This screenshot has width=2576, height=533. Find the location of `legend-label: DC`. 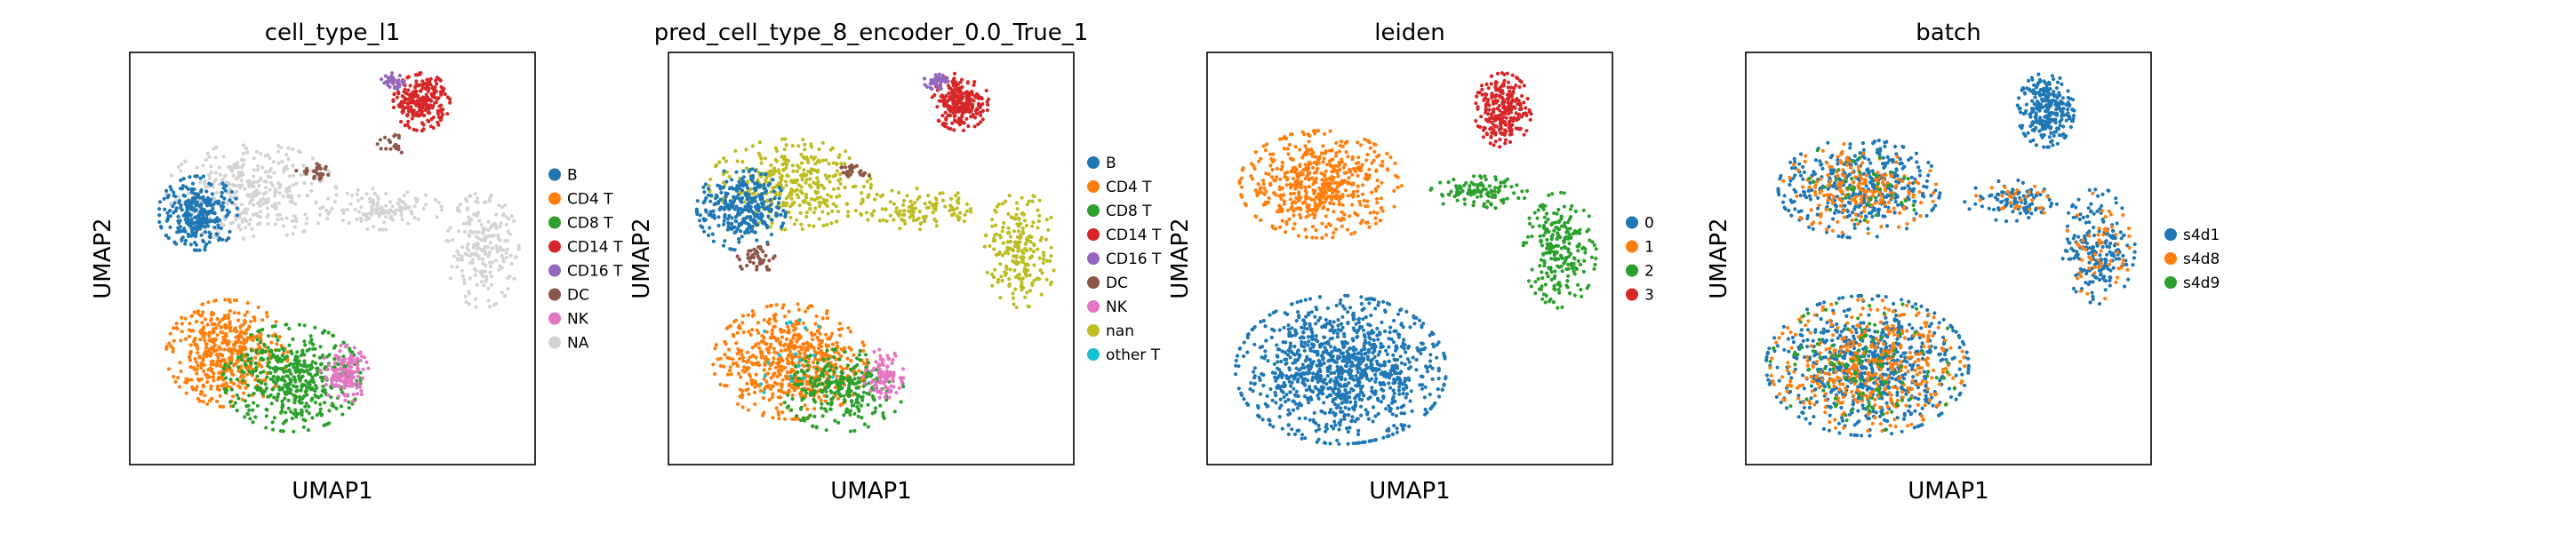

legend-label: DC is located at coordinates (578, 296).